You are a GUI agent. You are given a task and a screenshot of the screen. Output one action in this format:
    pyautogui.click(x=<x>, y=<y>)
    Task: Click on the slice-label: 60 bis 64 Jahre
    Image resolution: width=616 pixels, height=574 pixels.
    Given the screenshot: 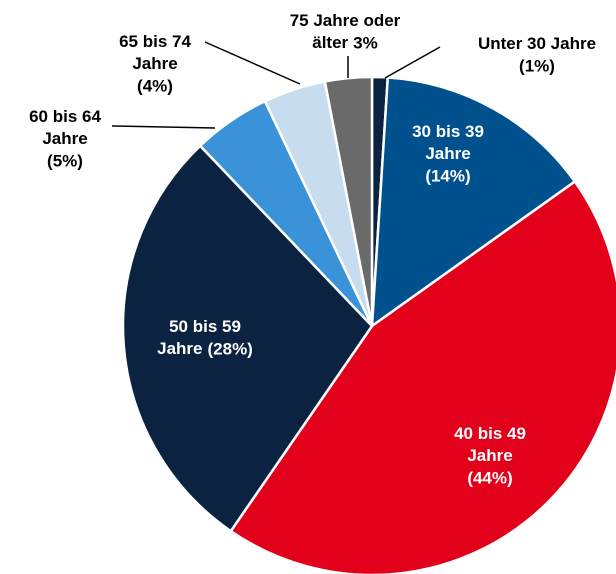 What is the action you would take?
    pyautogui.click(x=65, y=127)
    